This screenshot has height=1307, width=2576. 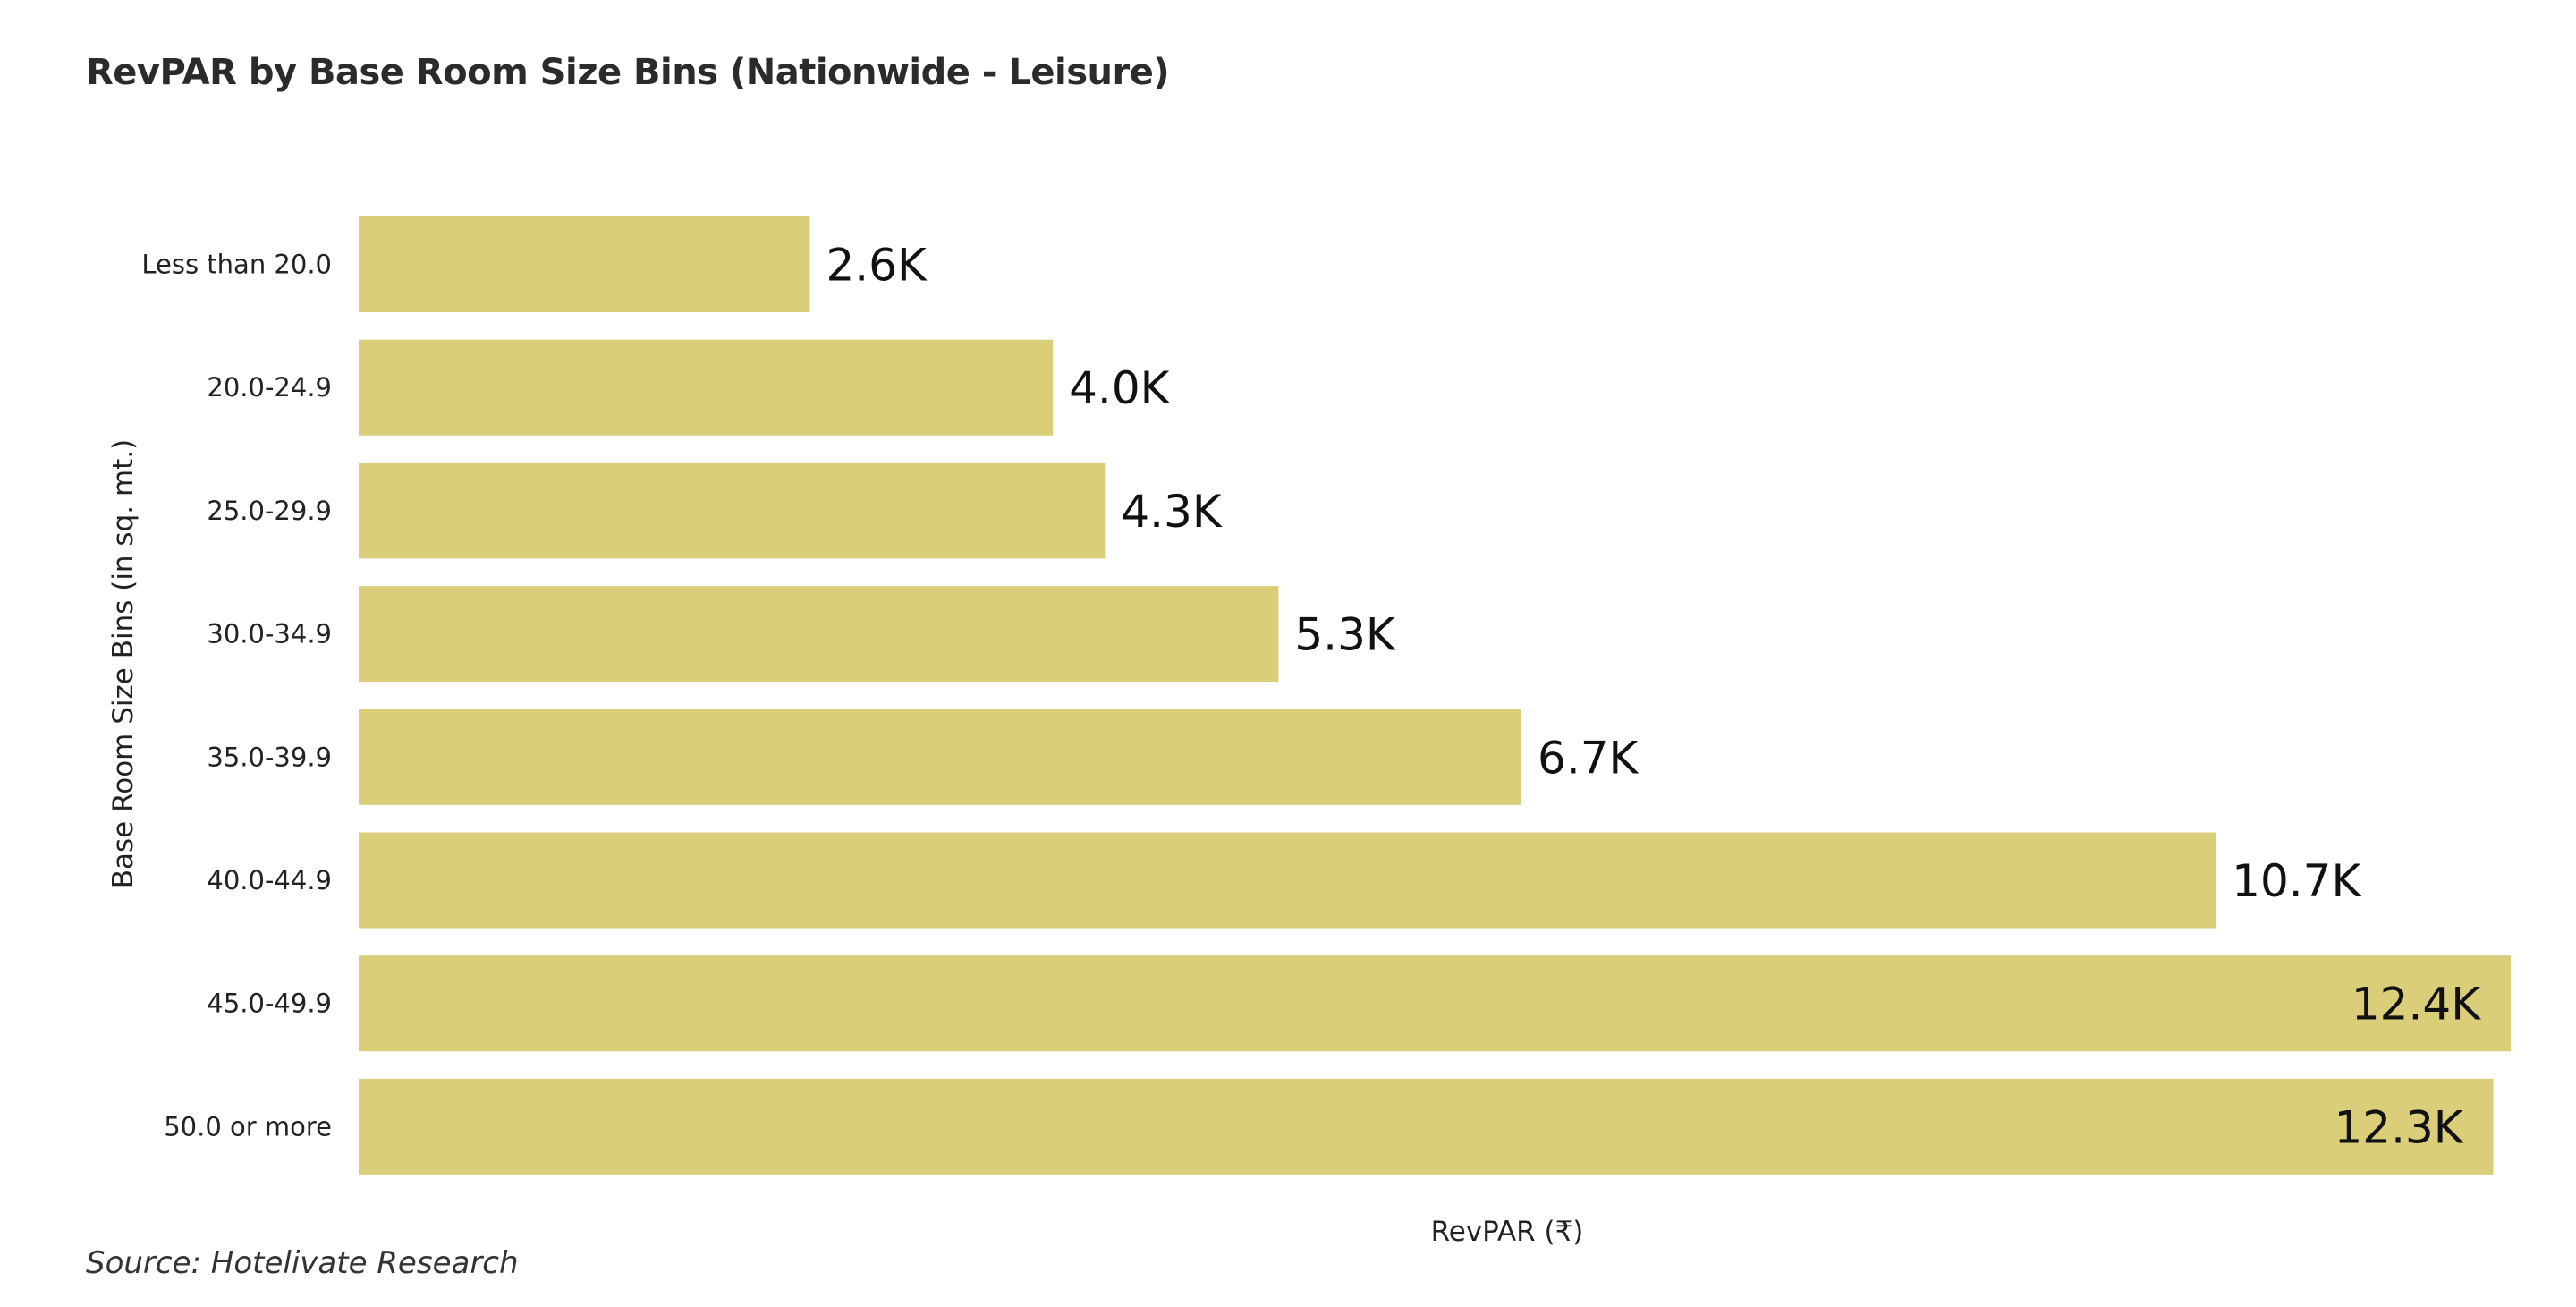 I want to click on category-label: 50.0 or more, so click(x=248, y=1126).